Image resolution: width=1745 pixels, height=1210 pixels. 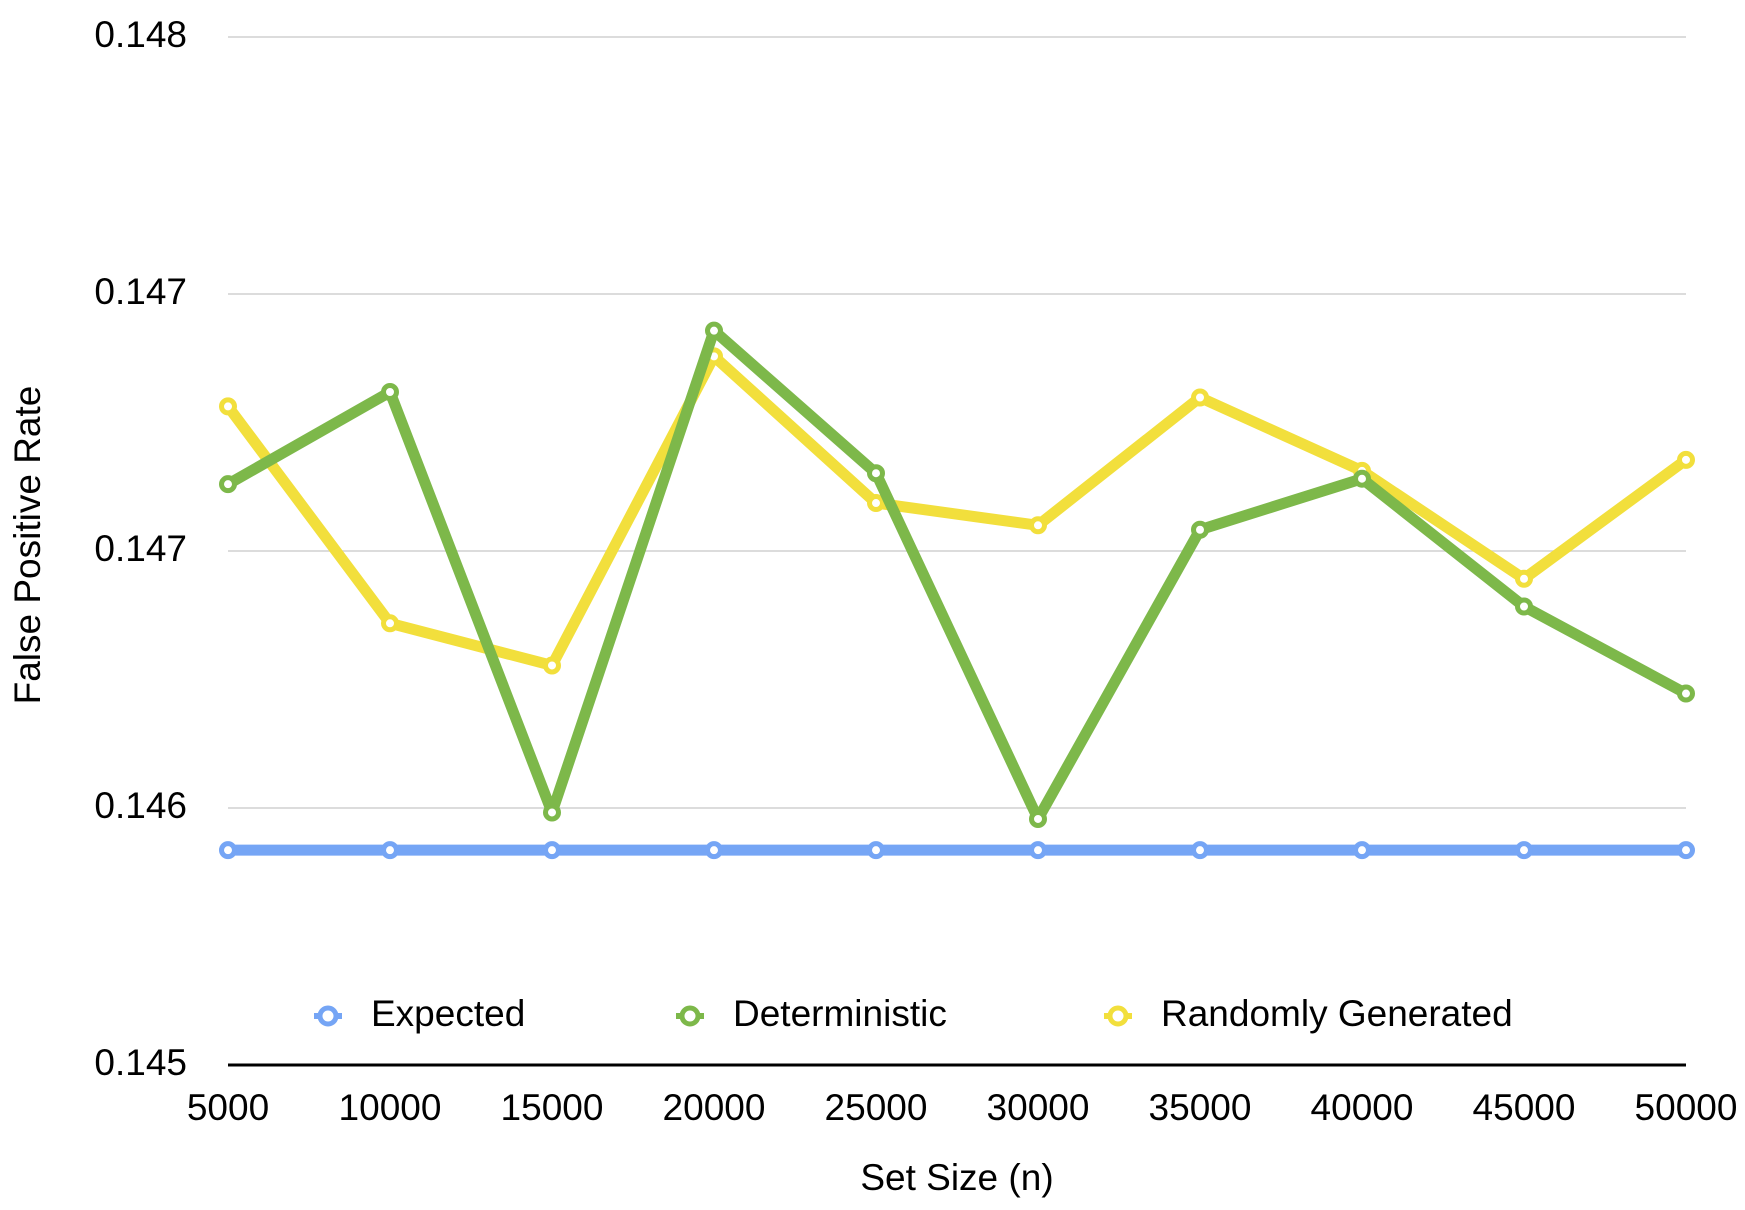 What do you see at coordinates (956, 1177) in the screenshot?
I see `x-axis-label: Set Size (n)` at bounding box center [956, 1177].